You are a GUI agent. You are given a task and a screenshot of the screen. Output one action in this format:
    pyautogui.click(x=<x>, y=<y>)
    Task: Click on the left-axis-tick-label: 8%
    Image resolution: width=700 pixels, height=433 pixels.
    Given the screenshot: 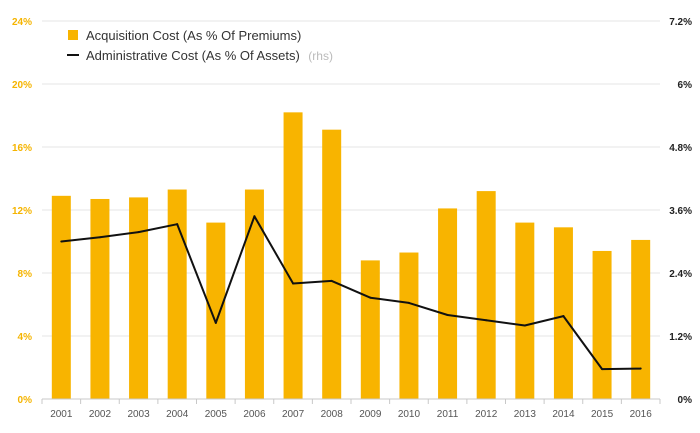 What is the action you would take?
    pyautogui.click(x=25, y=274)
    